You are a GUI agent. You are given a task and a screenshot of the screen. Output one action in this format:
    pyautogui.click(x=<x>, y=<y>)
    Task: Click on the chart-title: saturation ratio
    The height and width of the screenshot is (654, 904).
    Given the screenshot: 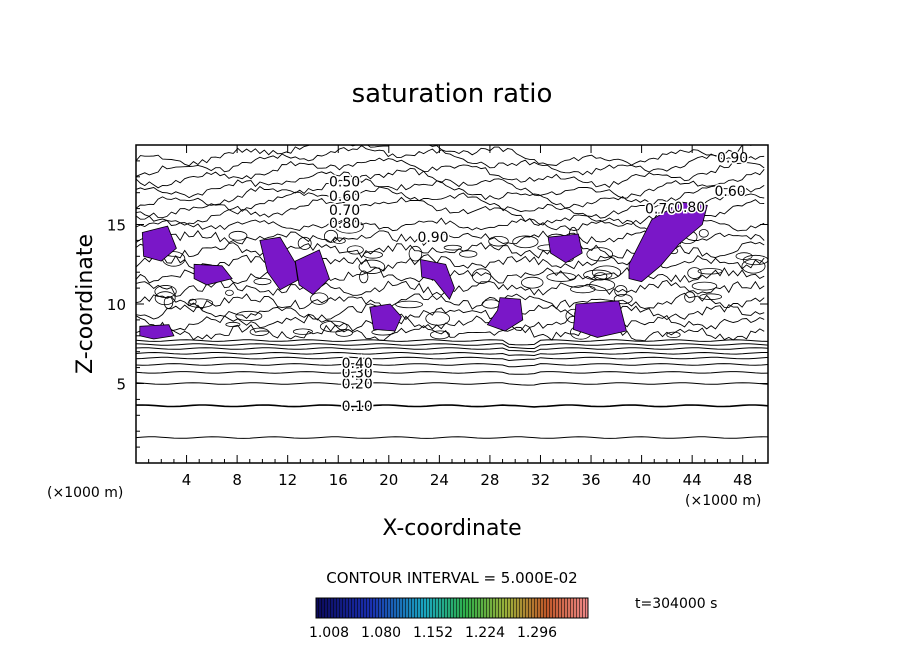 What is the action you would take?
    pyautogui.click(x=452, y=94)
    